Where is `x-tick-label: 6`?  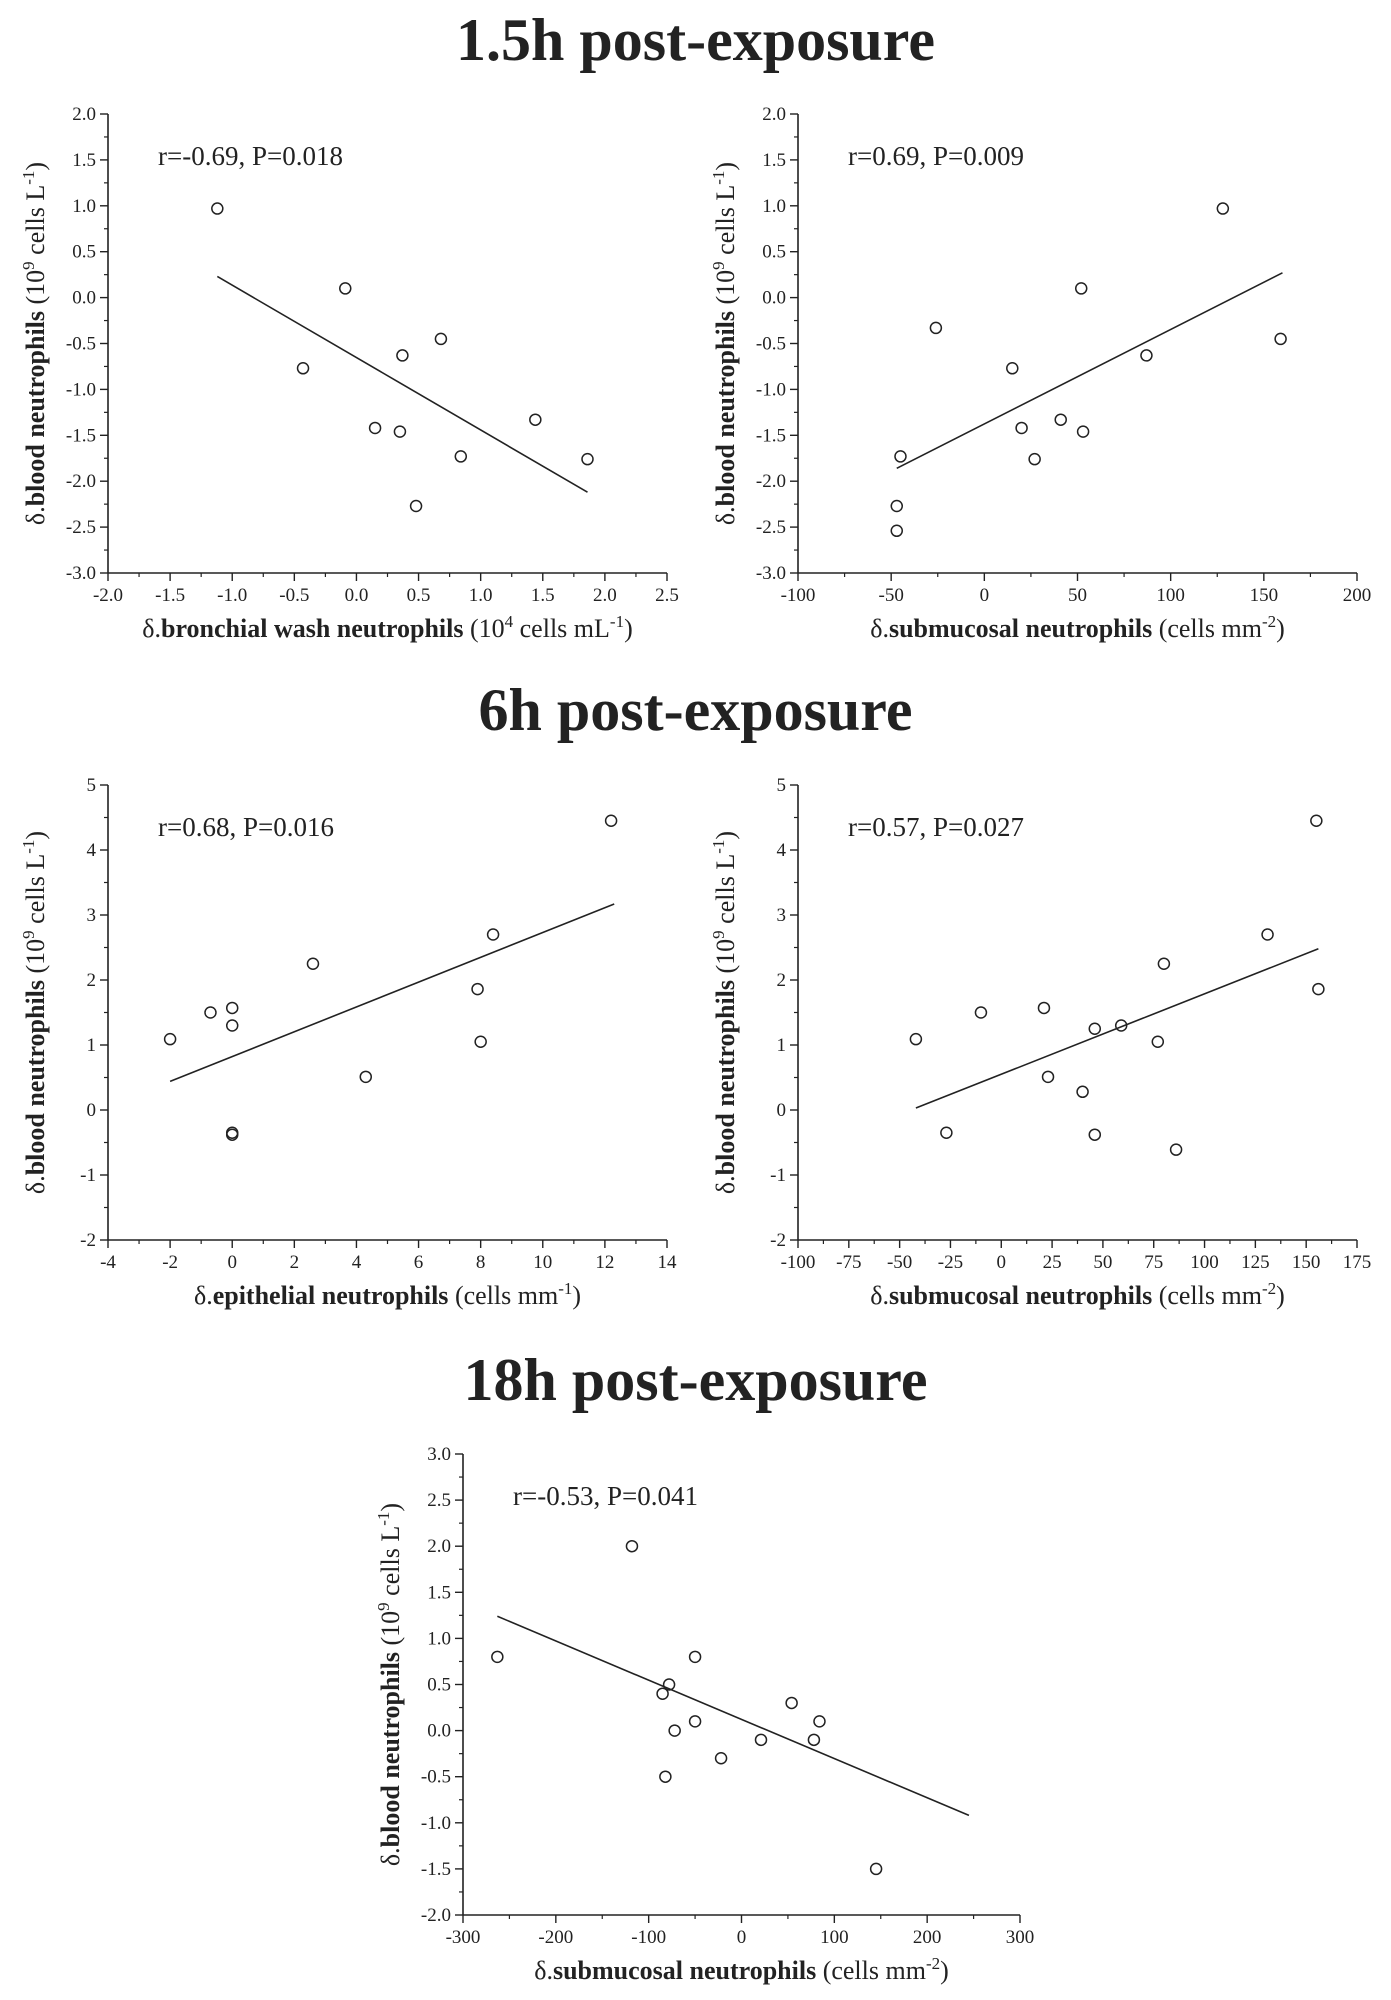 x-tick-label: 6 is located at coordinates (419, 1262).